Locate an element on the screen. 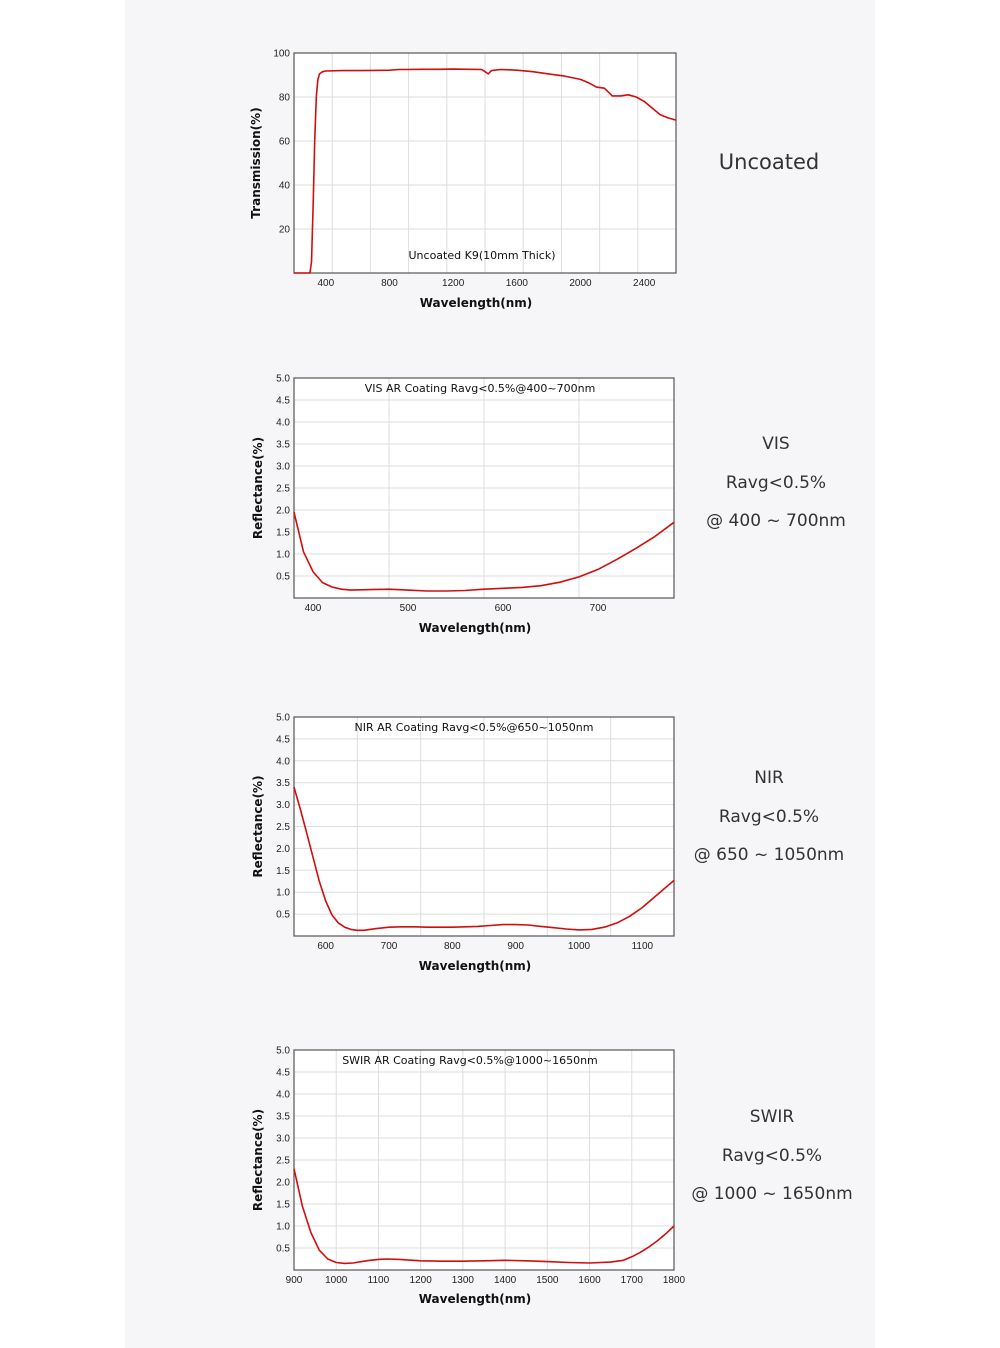 This screenshot has width=1000, height=1348. y-tick-label: 20 is located at coordinates (285, 230).